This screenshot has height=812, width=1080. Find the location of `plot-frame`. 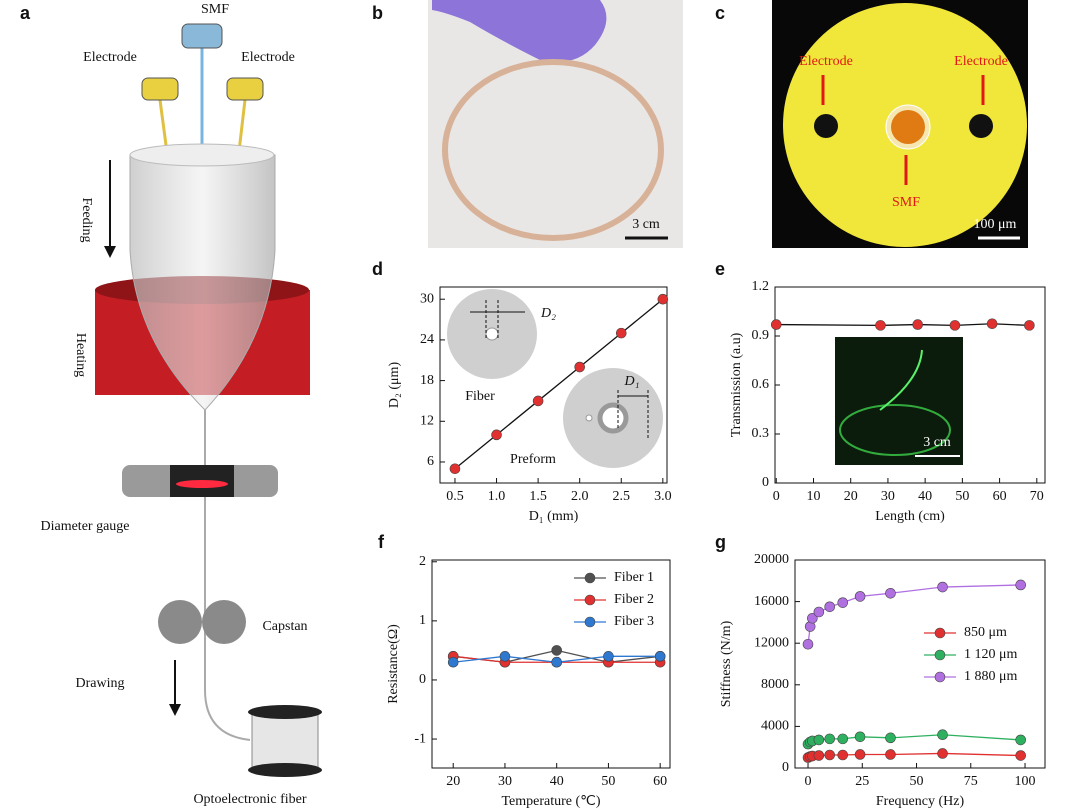

plot-frame is located at coordinates (551, 664).